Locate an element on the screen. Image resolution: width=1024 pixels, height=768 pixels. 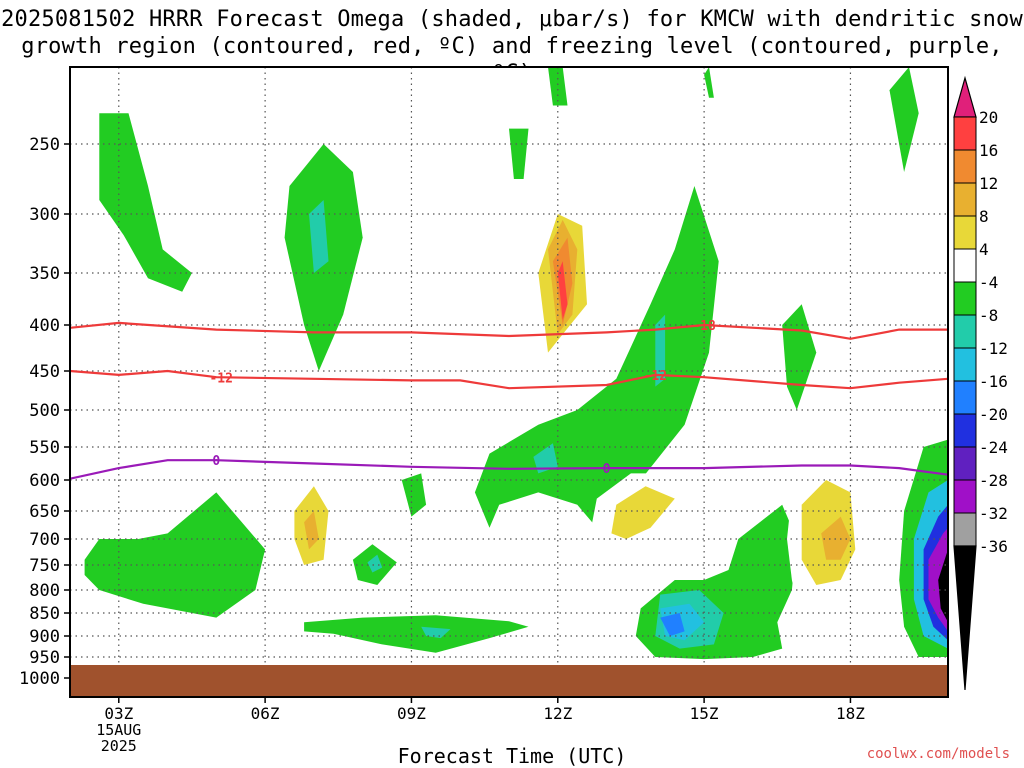
x-axis-title: Forecast Time (UTC) is located at coordinates (512, 756).